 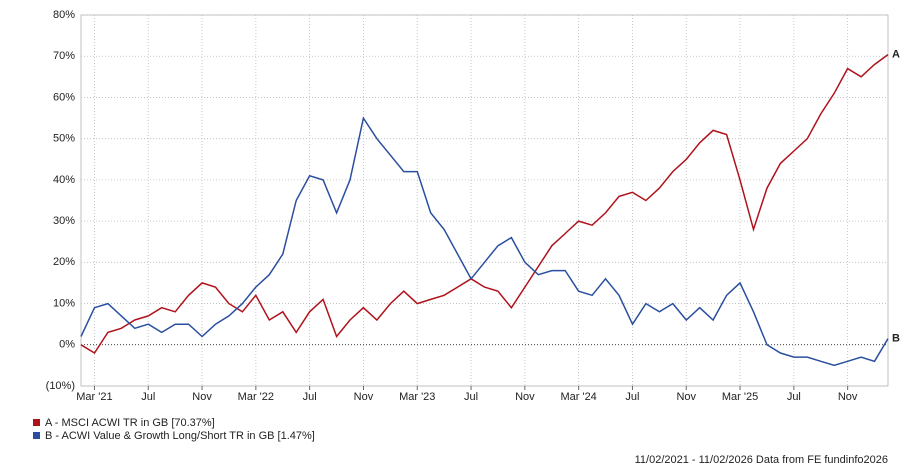 What do you see at coordinates (64, 15) in the screenshot?
I see `y-tick-label: 80%` at bounding box center [64, 15].